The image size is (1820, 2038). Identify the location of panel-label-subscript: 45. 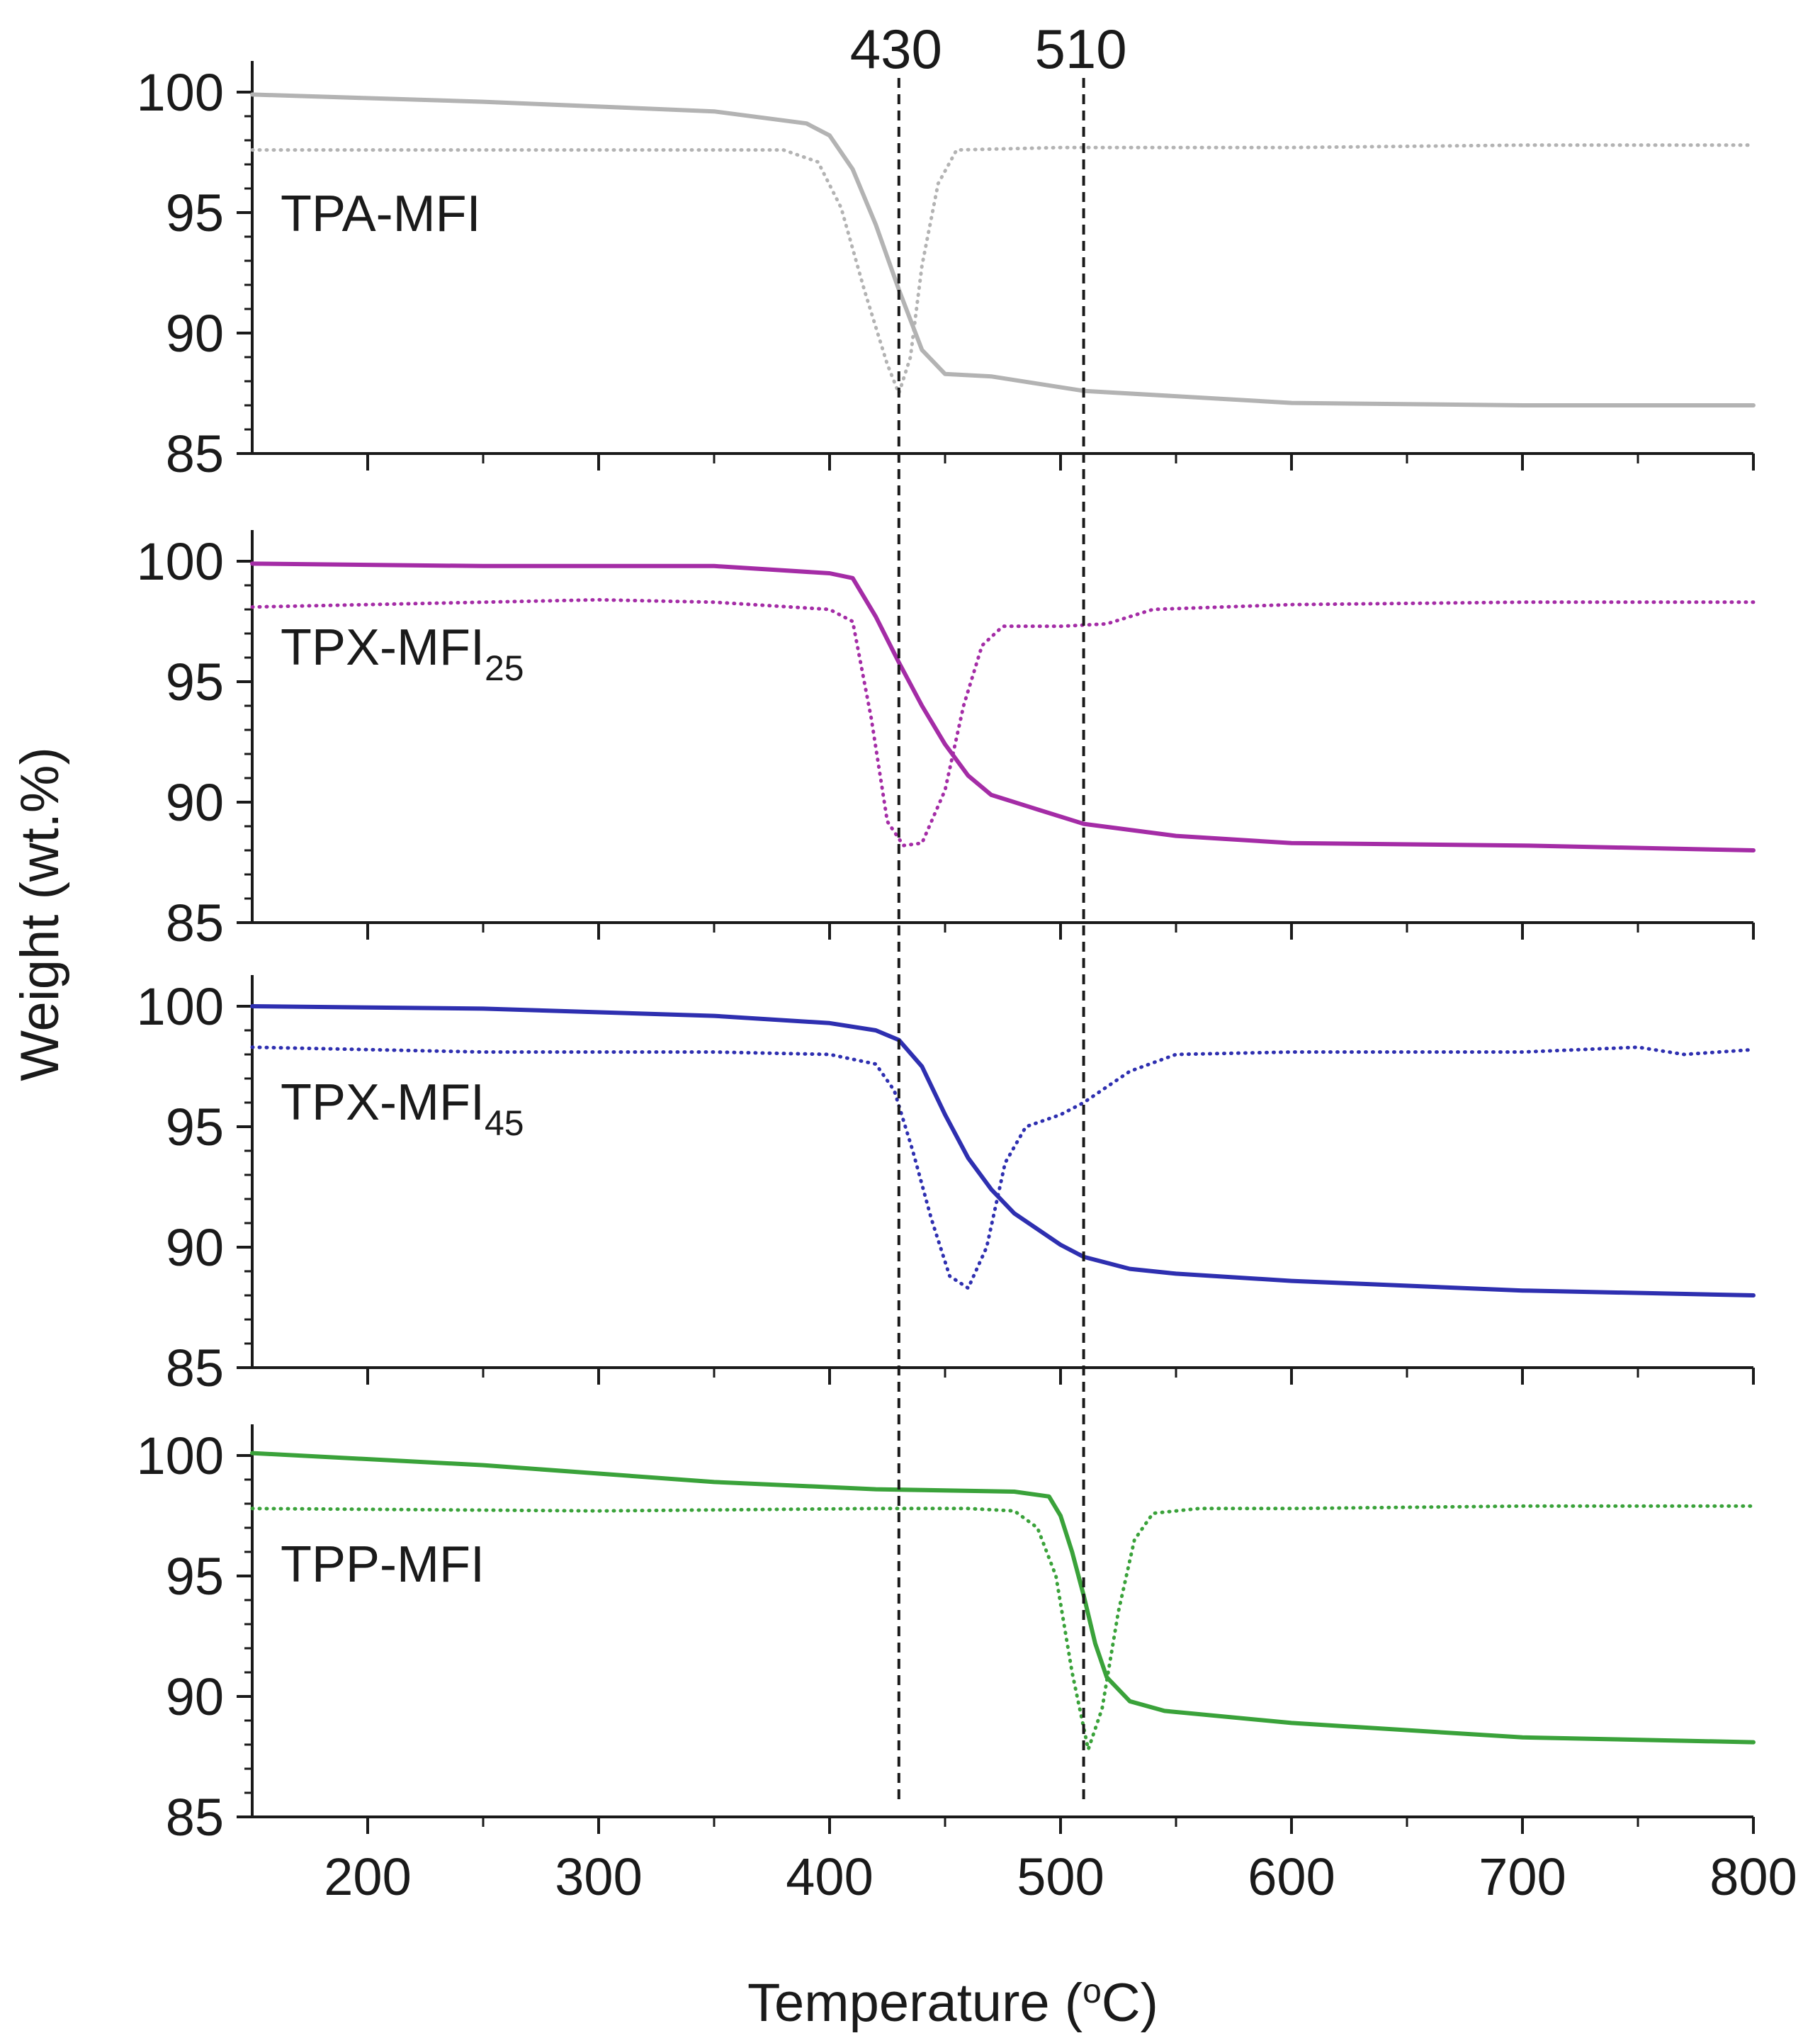
(505, 1123).